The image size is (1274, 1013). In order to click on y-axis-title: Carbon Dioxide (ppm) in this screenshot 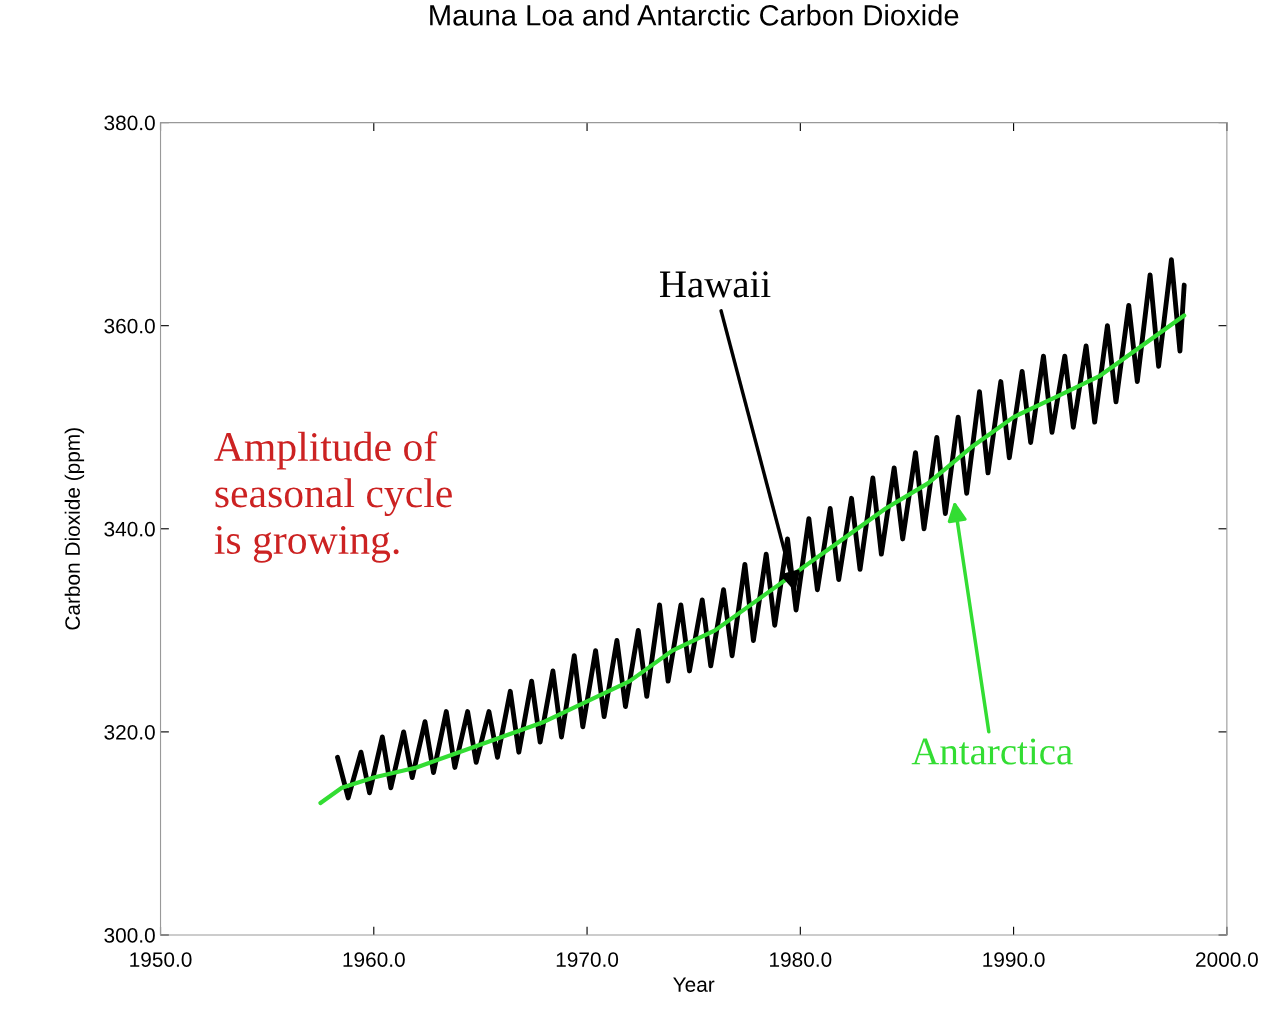, I will do `click(74, 529)`.